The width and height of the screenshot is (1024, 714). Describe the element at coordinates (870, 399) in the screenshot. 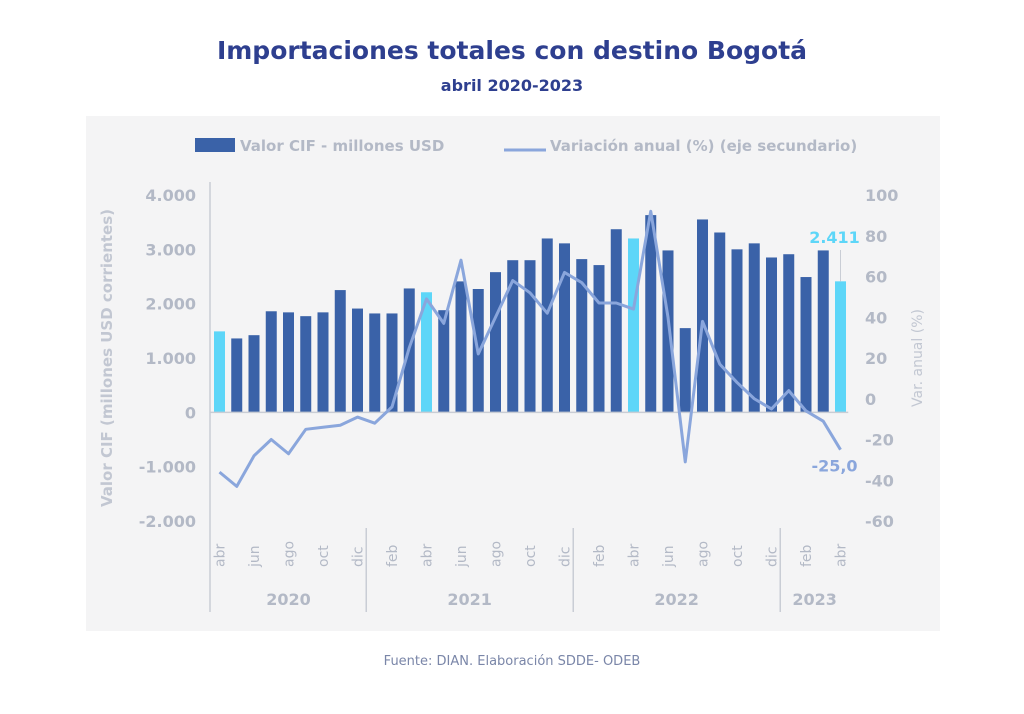

I see `y2-tick-label: 0` at that location.